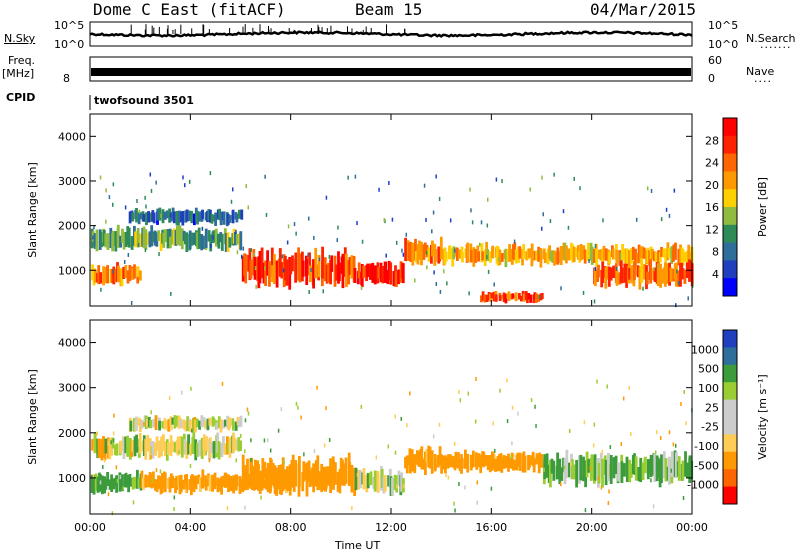 The width and height of the screenshot is (800, 554). I want to click on freq-unit: [MHz], so click(18, 73).